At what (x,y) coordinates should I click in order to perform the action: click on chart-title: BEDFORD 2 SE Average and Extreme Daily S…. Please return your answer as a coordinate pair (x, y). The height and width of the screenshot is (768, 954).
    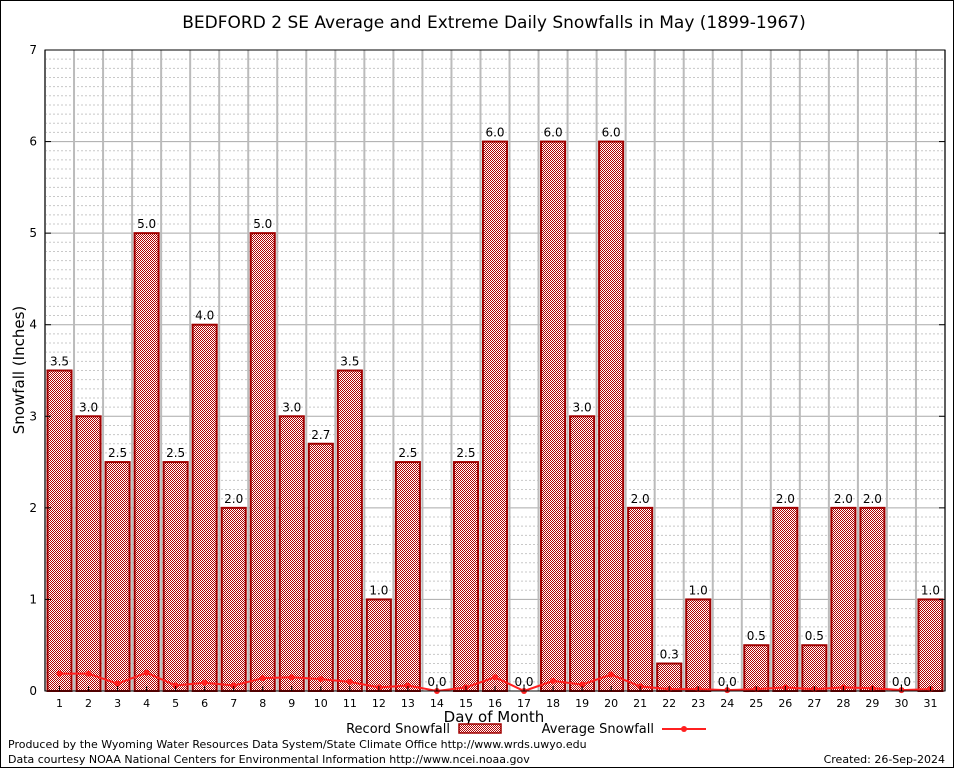
    Looking at the image, I should click on (493, 23).